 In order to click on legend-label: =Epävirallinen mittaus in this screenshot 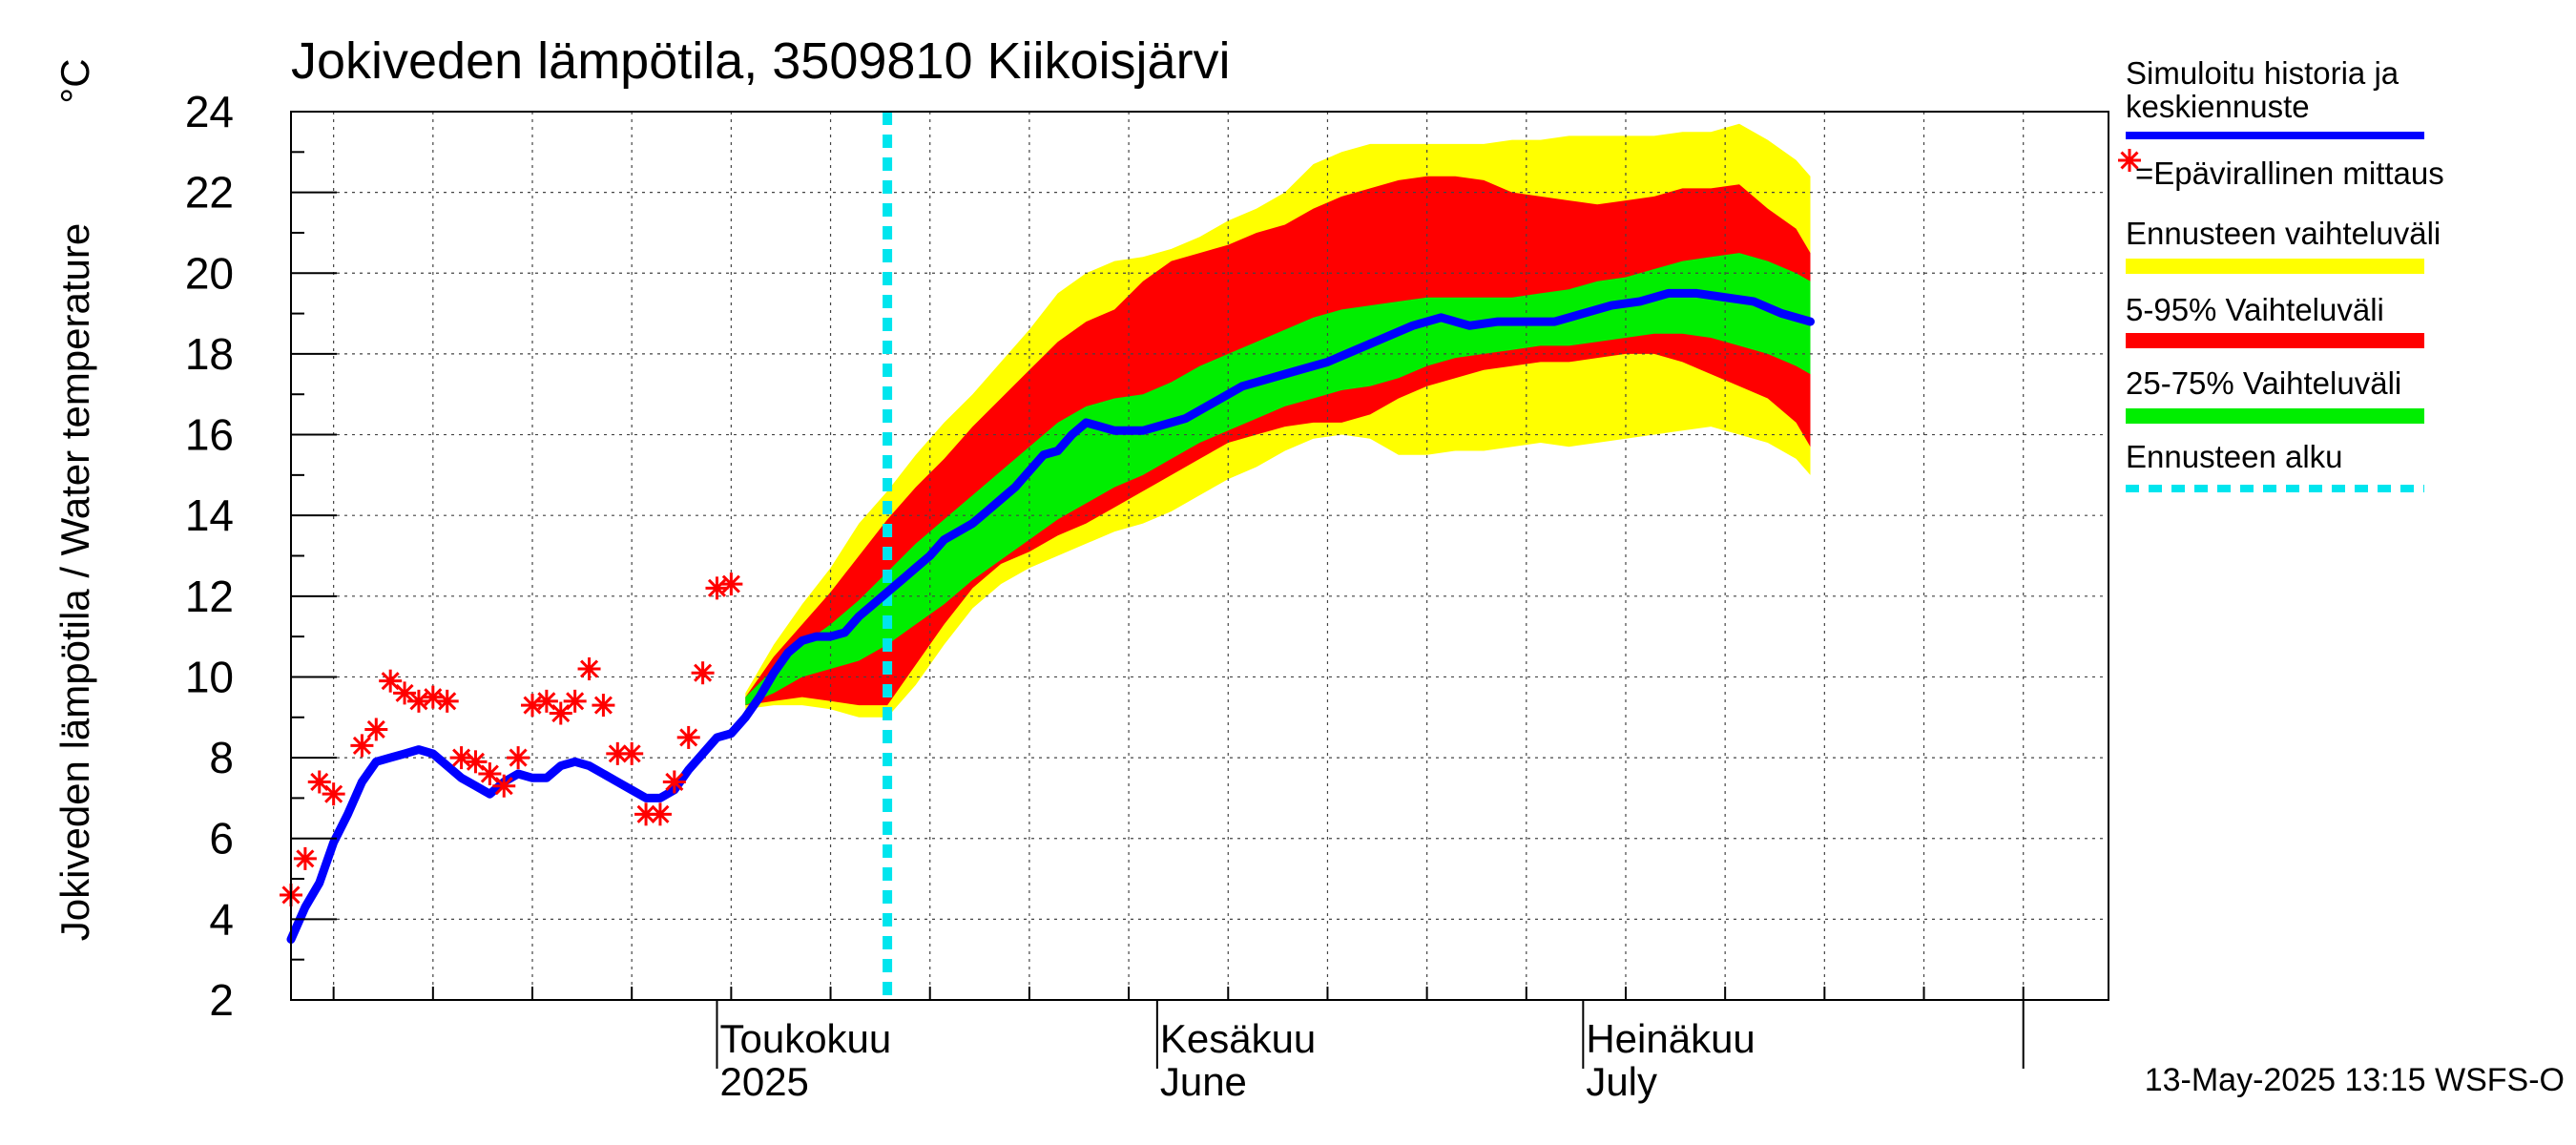, I will do `click(2289, 173)`.